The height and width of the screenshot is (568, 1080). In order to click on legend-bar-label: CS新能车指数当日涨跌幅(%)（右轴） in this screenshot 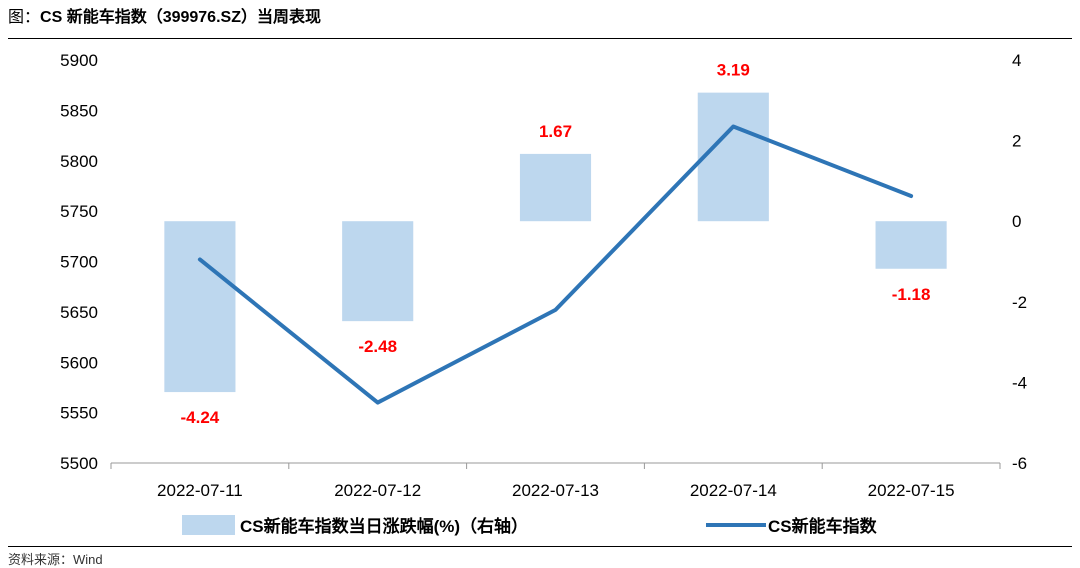, I will do `click(384, 526)`.